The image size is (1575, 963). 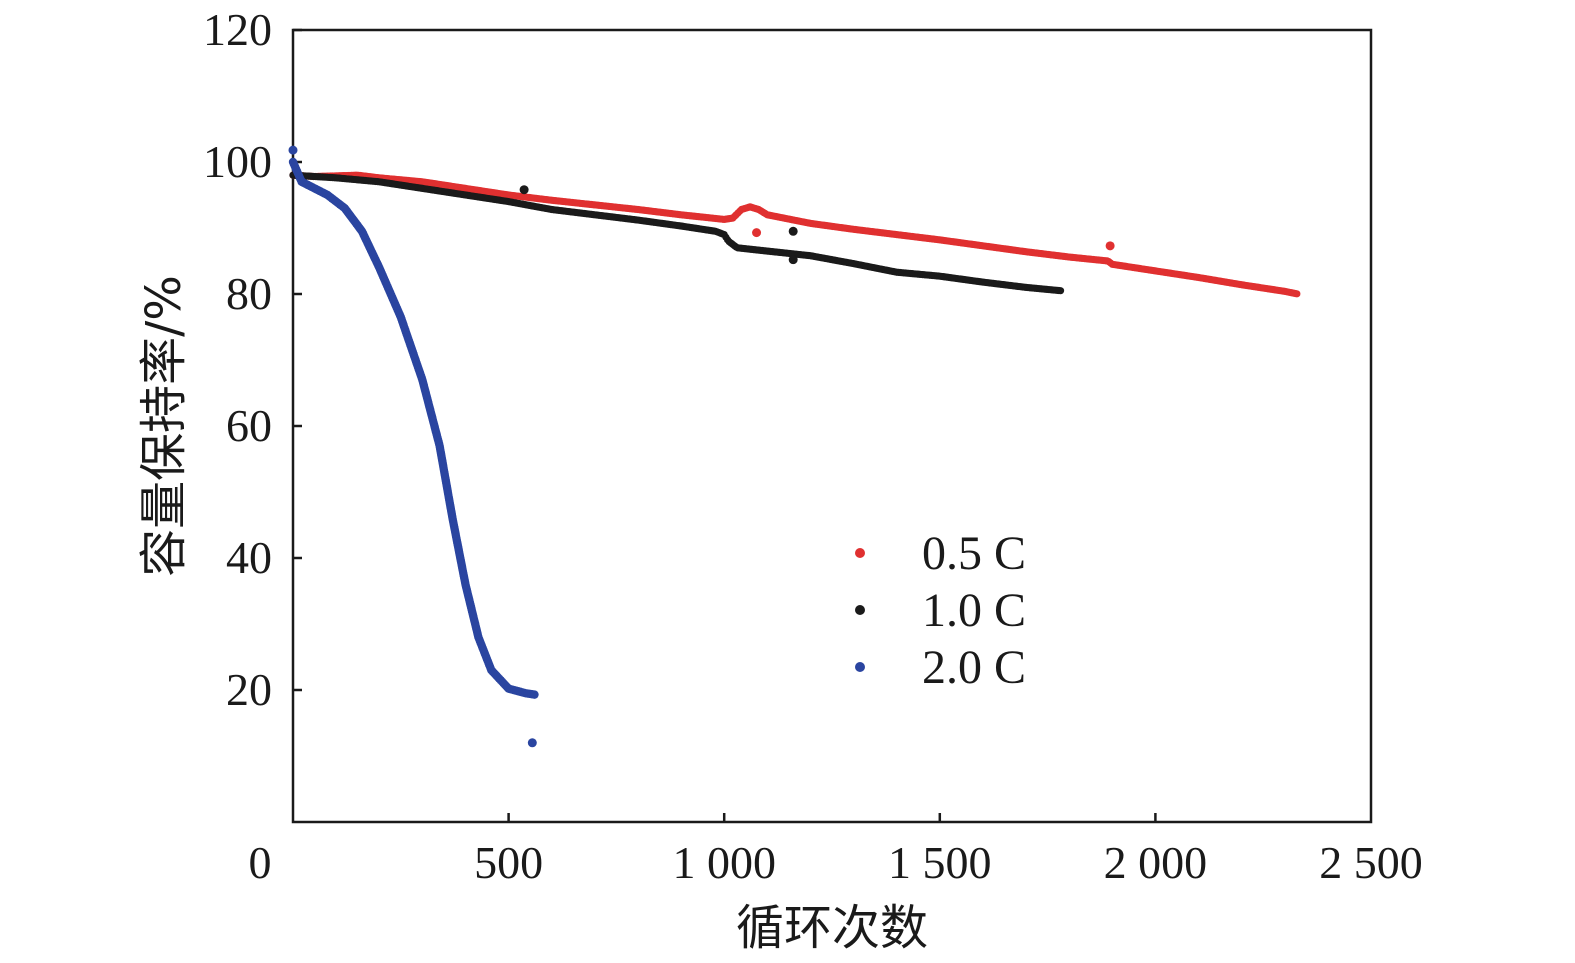 What do you see at coordinates (974, 553) in the screenshot?
I see `legend-label: 0.5 C` at bounding box center [974, 553].